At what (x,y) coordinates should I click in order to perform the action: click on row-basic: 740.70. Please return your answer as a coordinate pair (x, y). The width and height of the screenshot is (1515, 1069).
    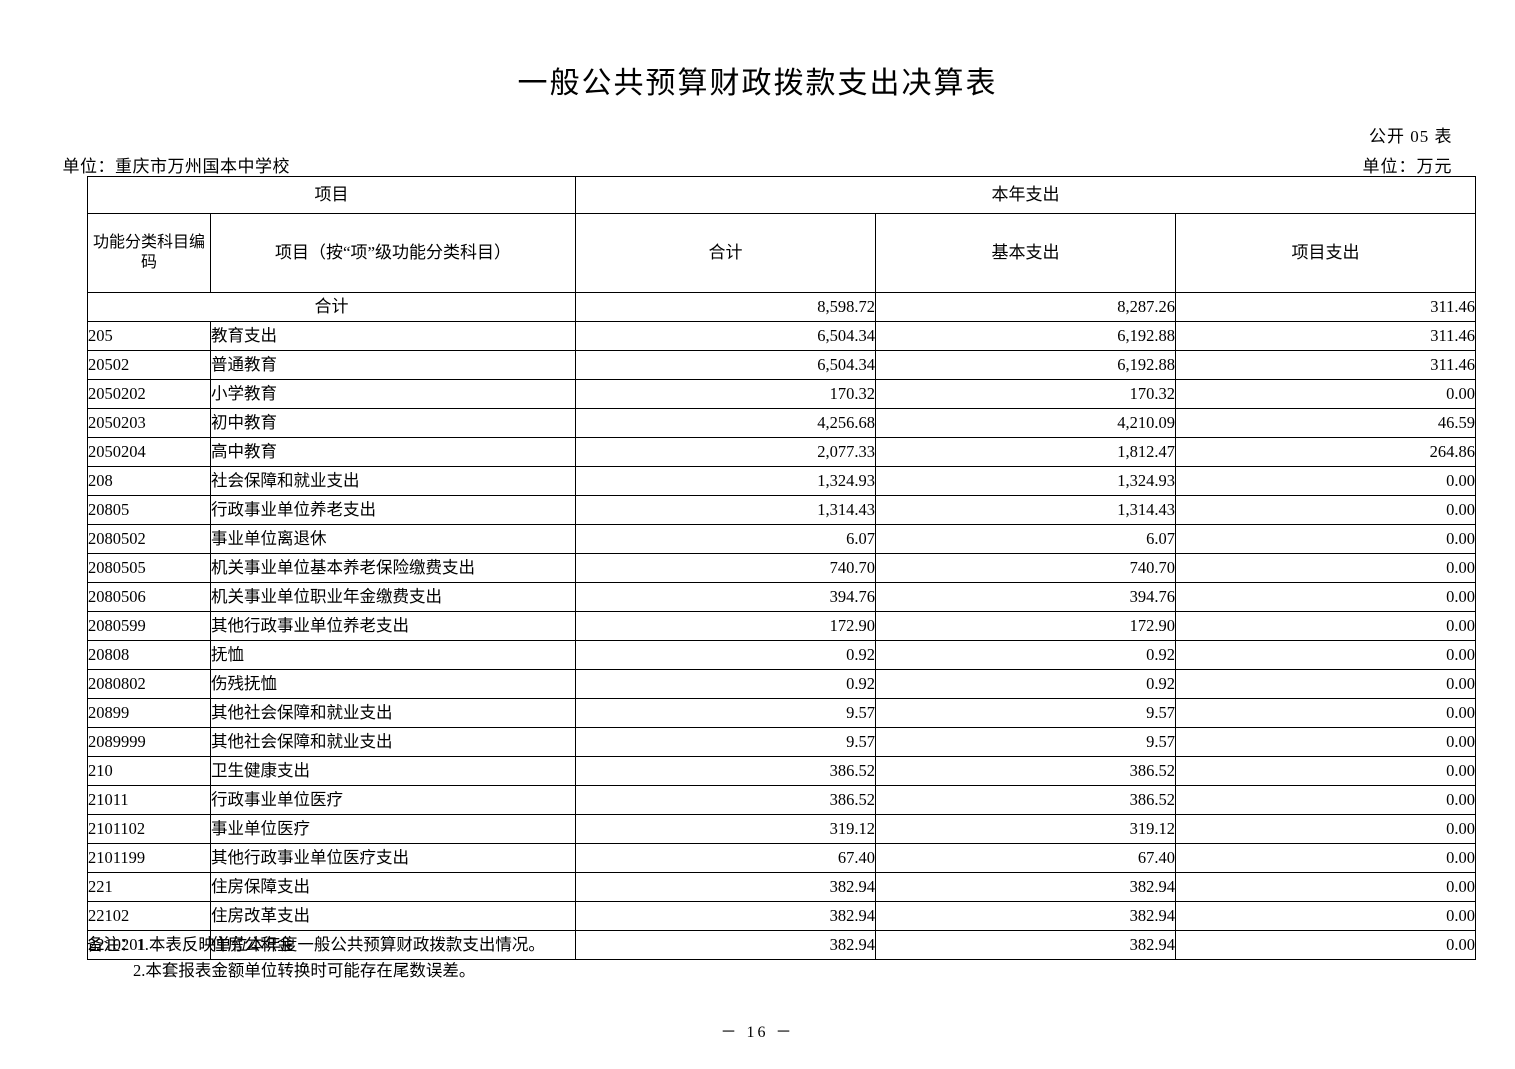
    Looking at the image, I should click on (1025, 568).